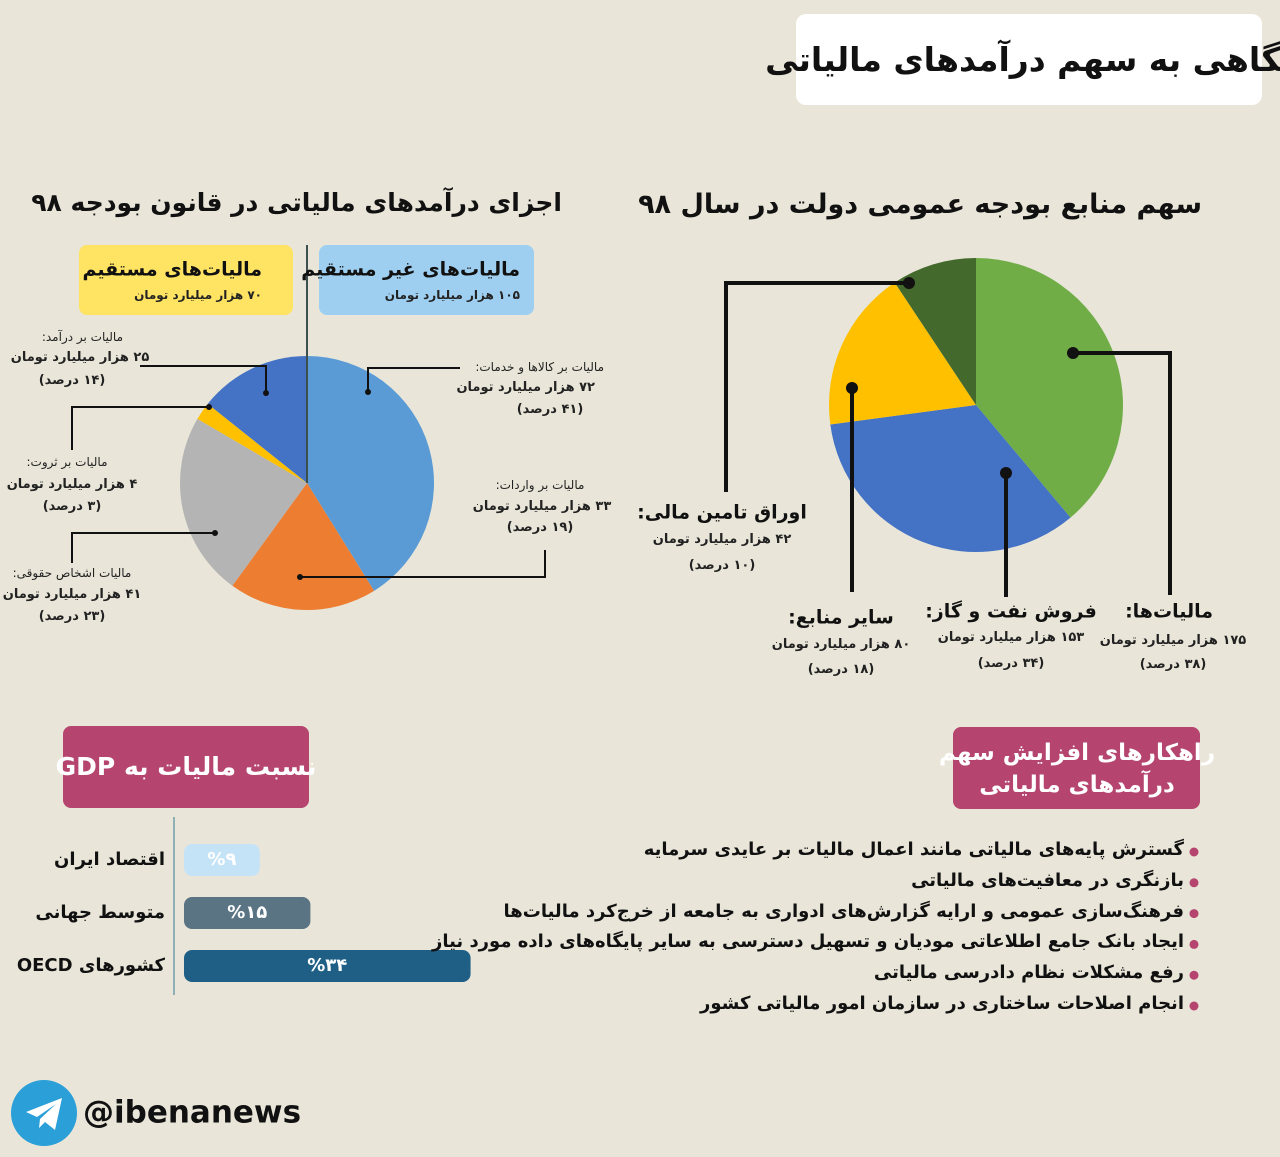  Describe the element at coordinates (540, 484) in the screenshot. I see `slice-label: مالیات بر واردات:` at that location.